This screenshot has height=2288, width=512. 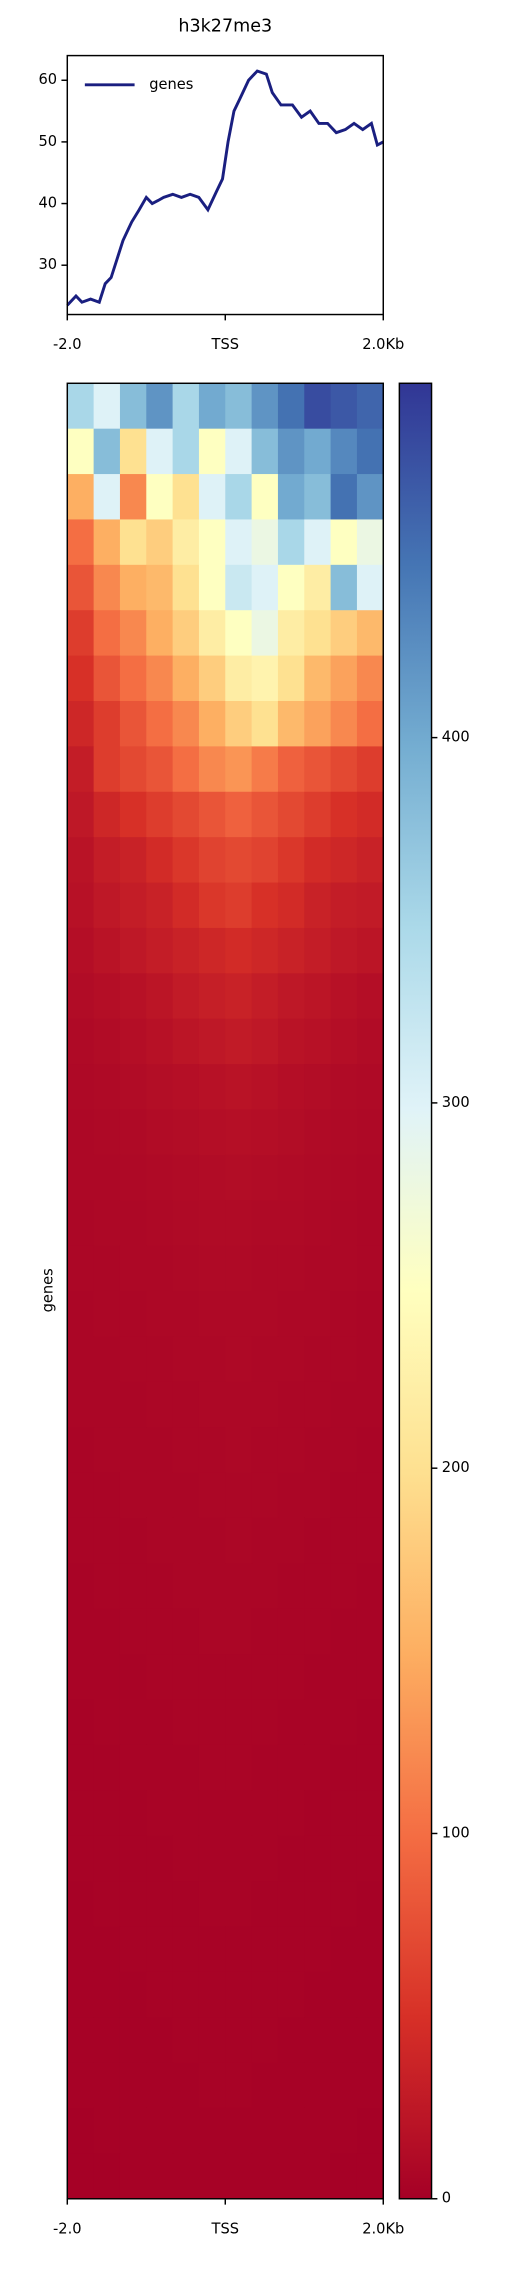 I want to click on y-tick-label: 50, so click(x=47, y=141).